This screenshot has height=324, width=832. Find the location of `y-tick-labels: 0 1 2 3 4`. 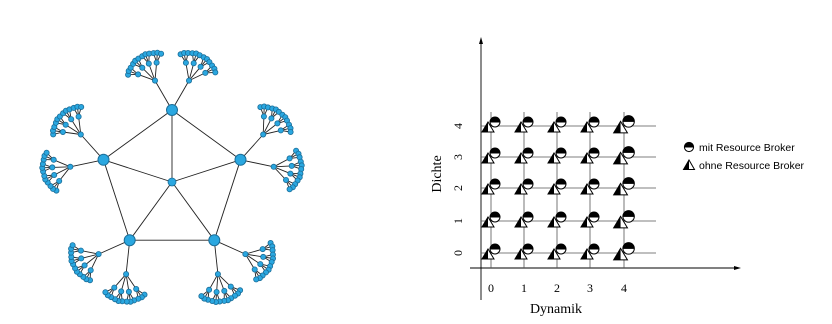

y-tick-labels: 0 1 2 3 4 is located at coordinates (458, 189).